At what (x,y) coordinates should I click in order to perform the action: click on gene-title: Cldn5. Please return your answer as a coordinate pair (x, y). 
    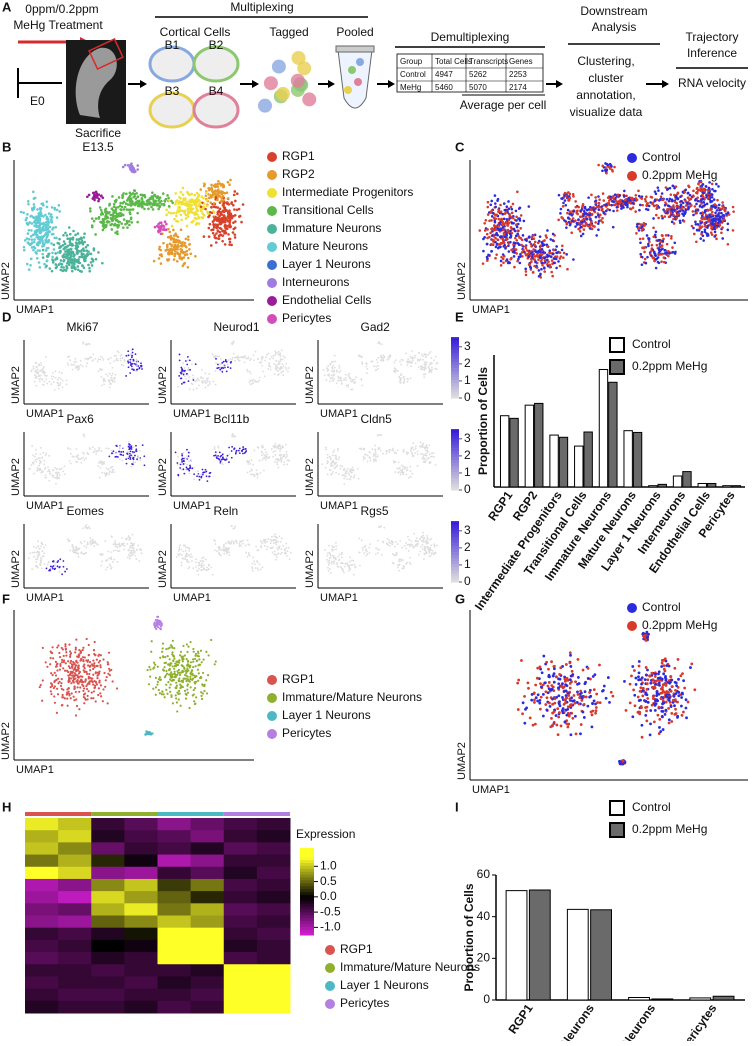
    Looking at the image, I should click on (377, 419).